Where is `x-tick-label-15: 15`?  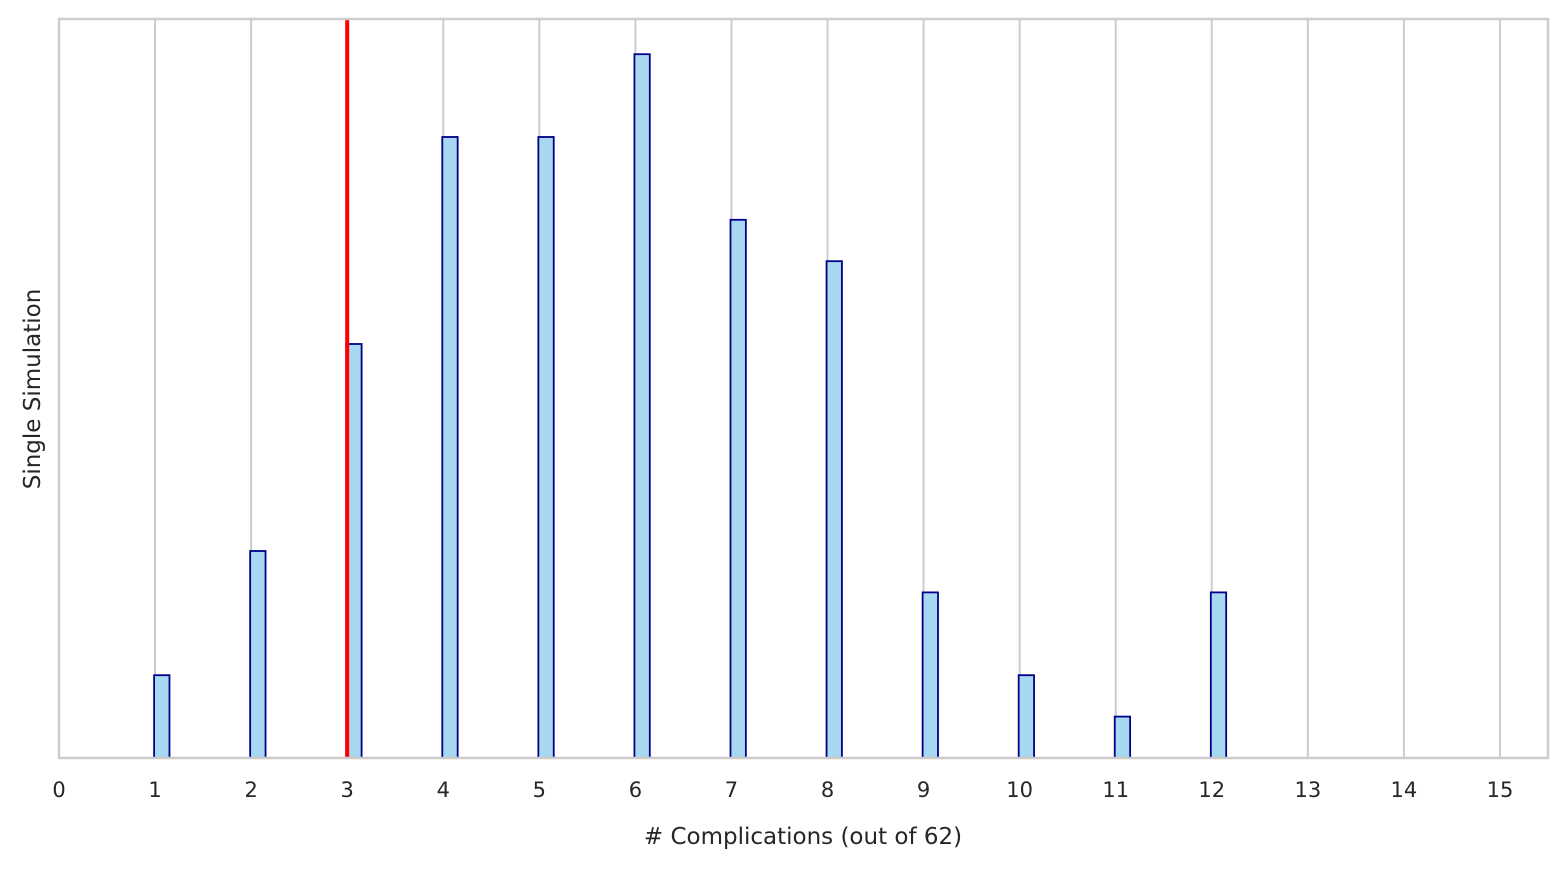 x-tick-label-15: 15 is located at coordinates (1500, 790).